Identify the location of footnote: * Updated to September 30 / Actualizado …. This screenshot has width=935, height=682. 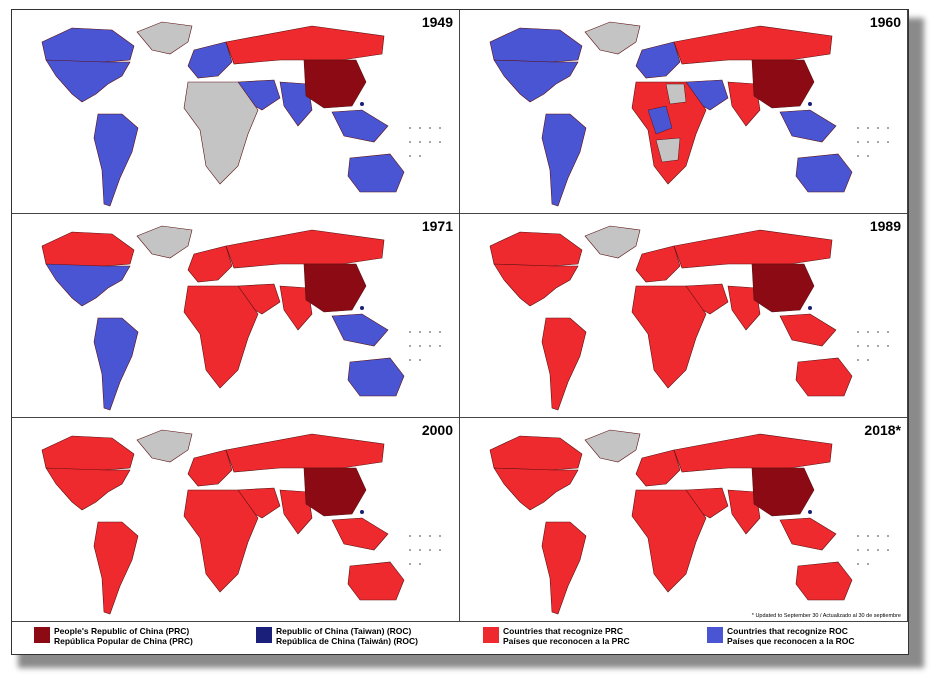
(826, 616).